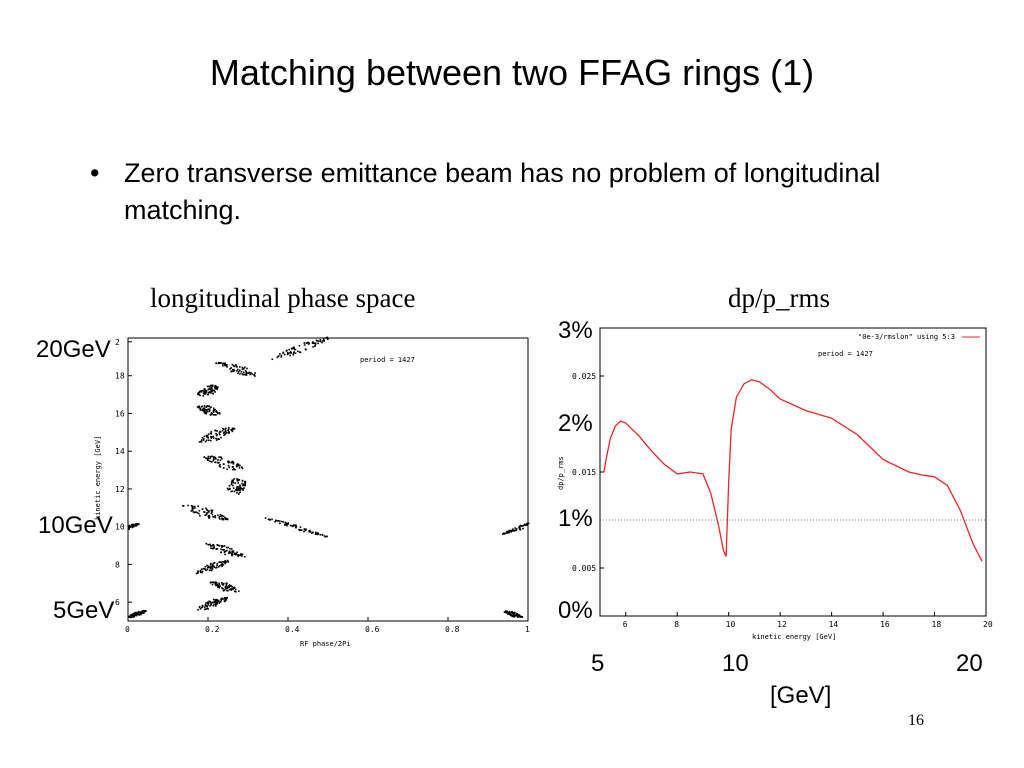 Image resolution: width=1024 pixels, height=768 pixels. Describe the element at coordinates (584, 568) in the screenshot. I see `dpp-ytick-label: 0.005` at that location.